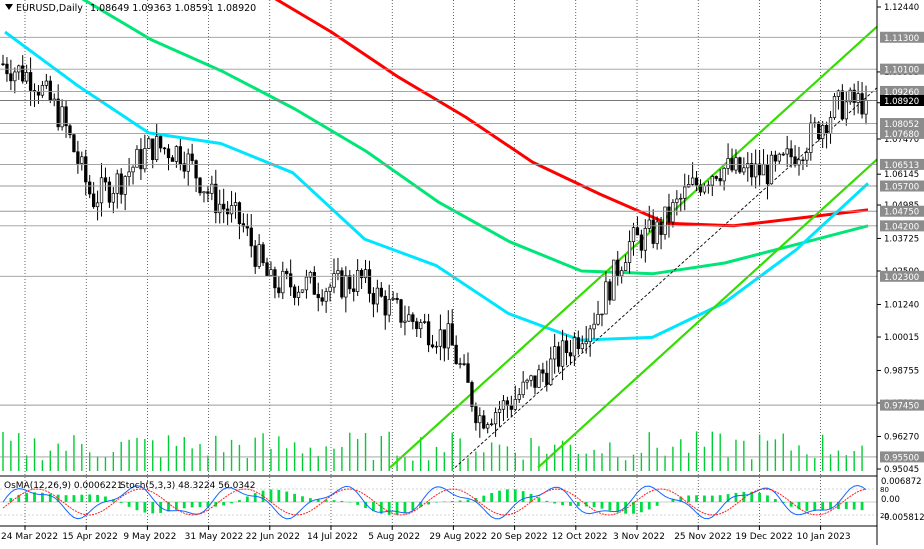 The width and height of the screenshot is (924, 549). I want to click on price-axis-label: 1.12440, so click(901, 8).